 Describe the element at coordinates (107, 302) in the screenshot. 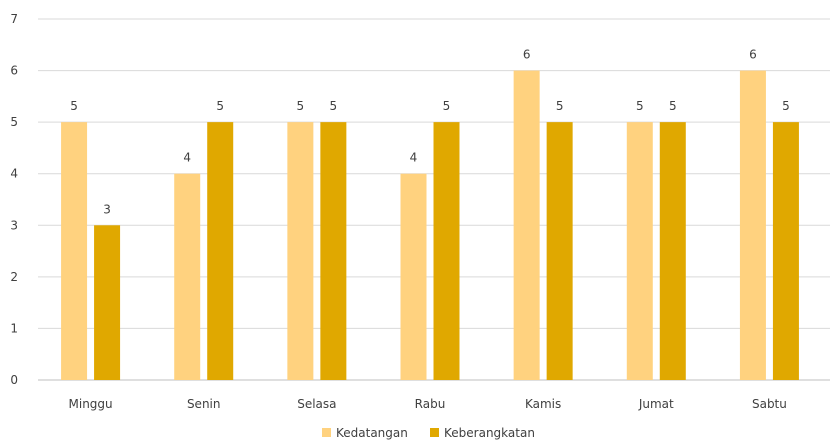

I see `bar-keberangkatan-minggu` at that location.